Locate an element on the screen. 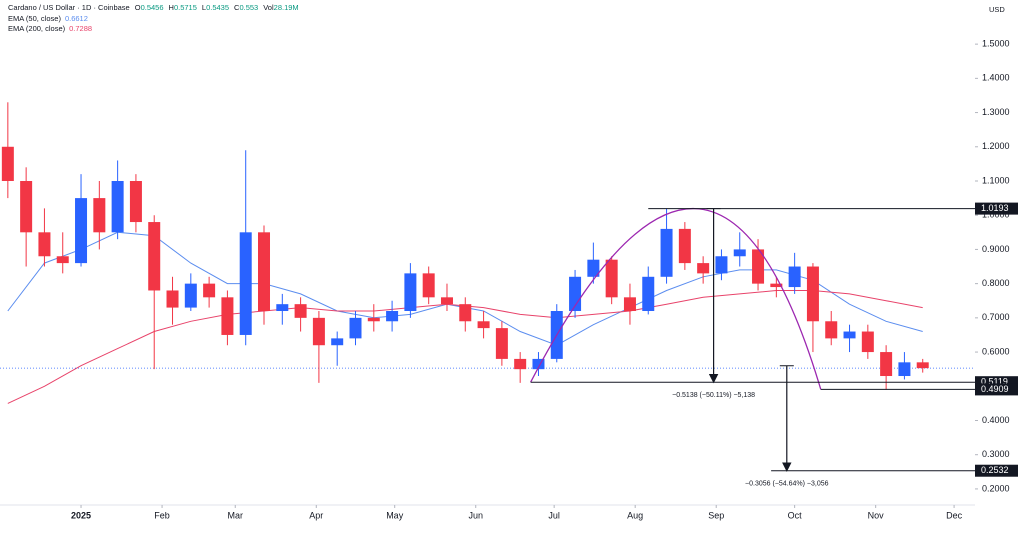  ohlc-value: 0.553 is located at coordinates (248, 7).